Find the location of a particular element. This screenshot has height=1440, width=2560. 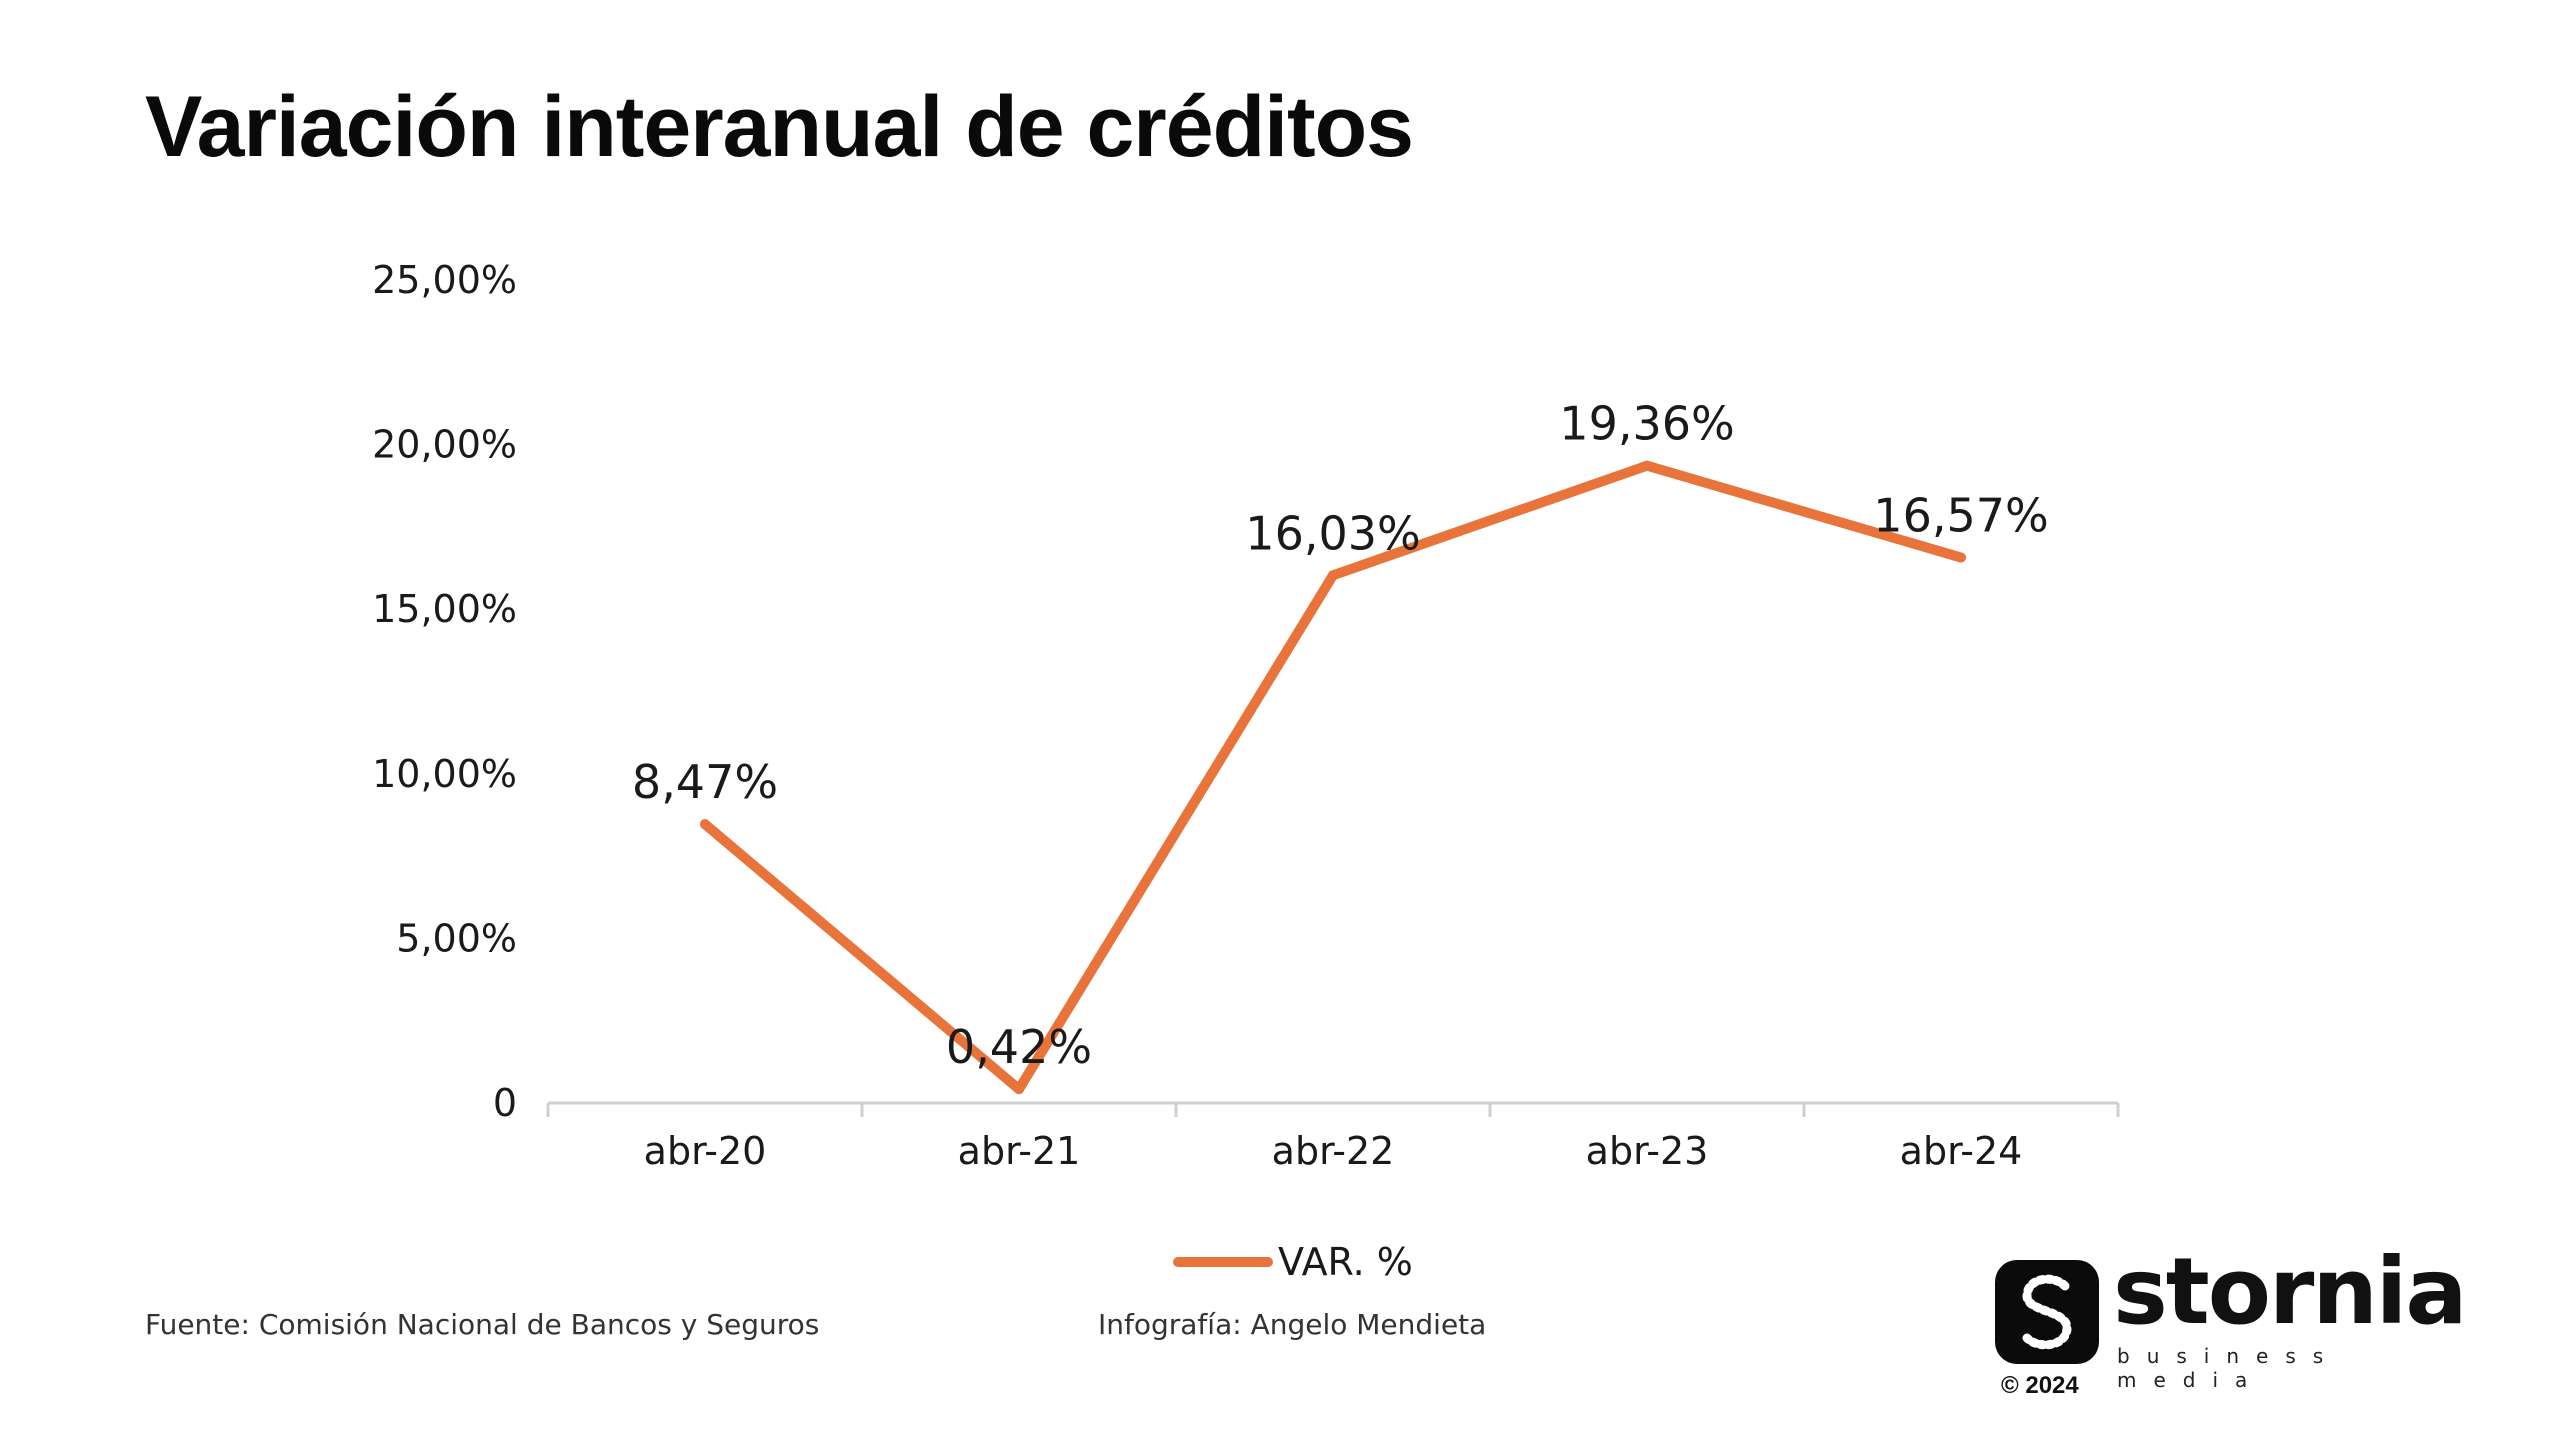

y-tick-label: 15,00% is located at coordinates (444, 609).